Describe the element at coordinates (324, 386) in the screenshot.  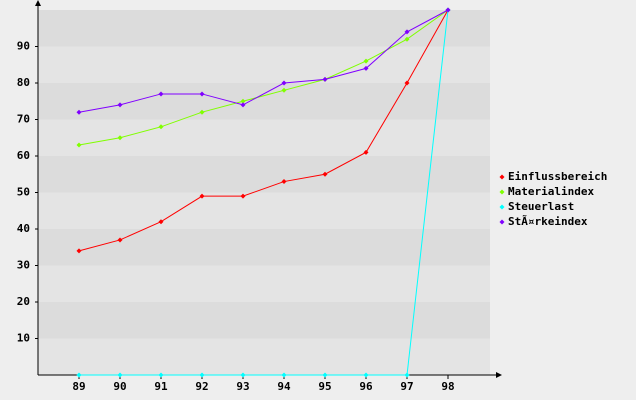
I see `x-tick-label: 95` at that location.